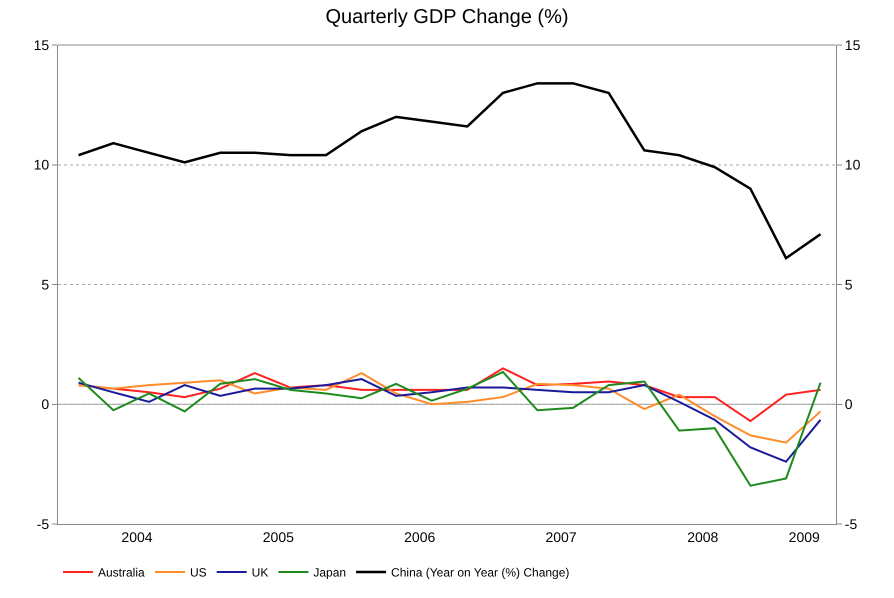 The width and height of the screenshot is (894, 598). What do you see at coordinates (703, 536) in the screenshot?
I see `x-tick-label: 2008` at bounding box center [703, 536].